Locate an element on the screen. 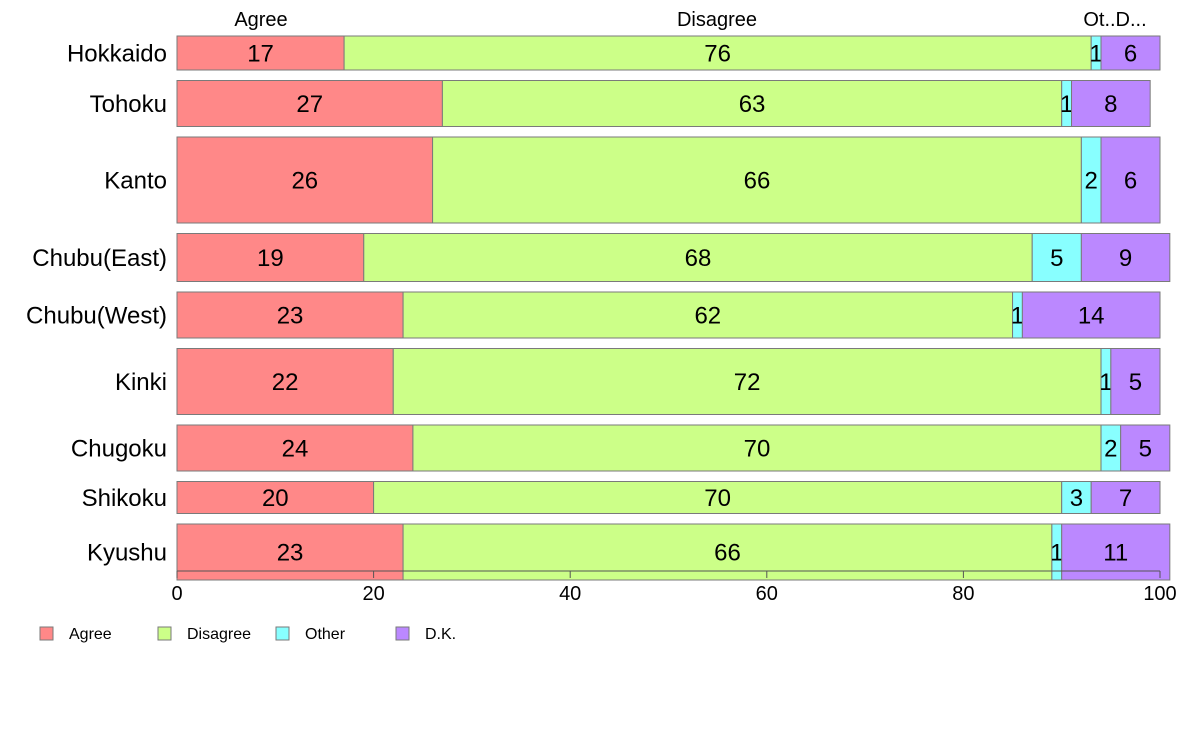 The image size is (1188, 736). x-tick-label-60: 60 is located at coordinates (767, 594).